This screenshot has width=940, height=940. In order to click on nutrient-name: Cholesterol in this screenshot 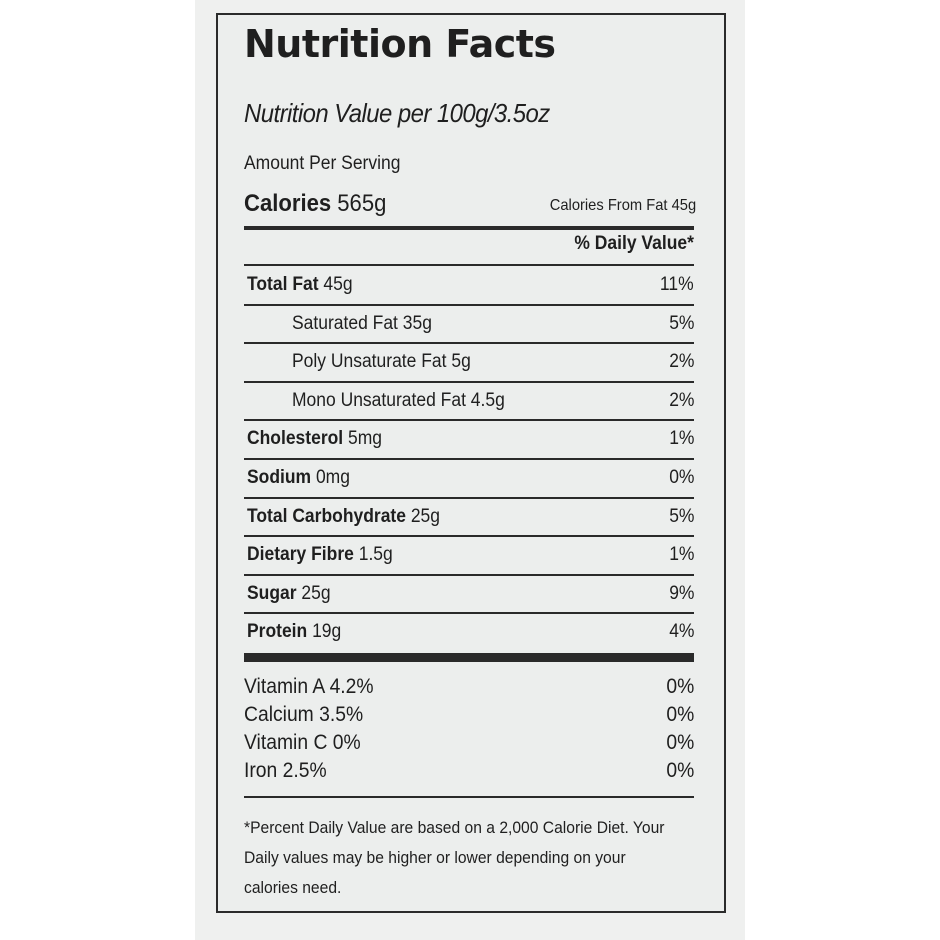, I will do `click(295, 439)`.